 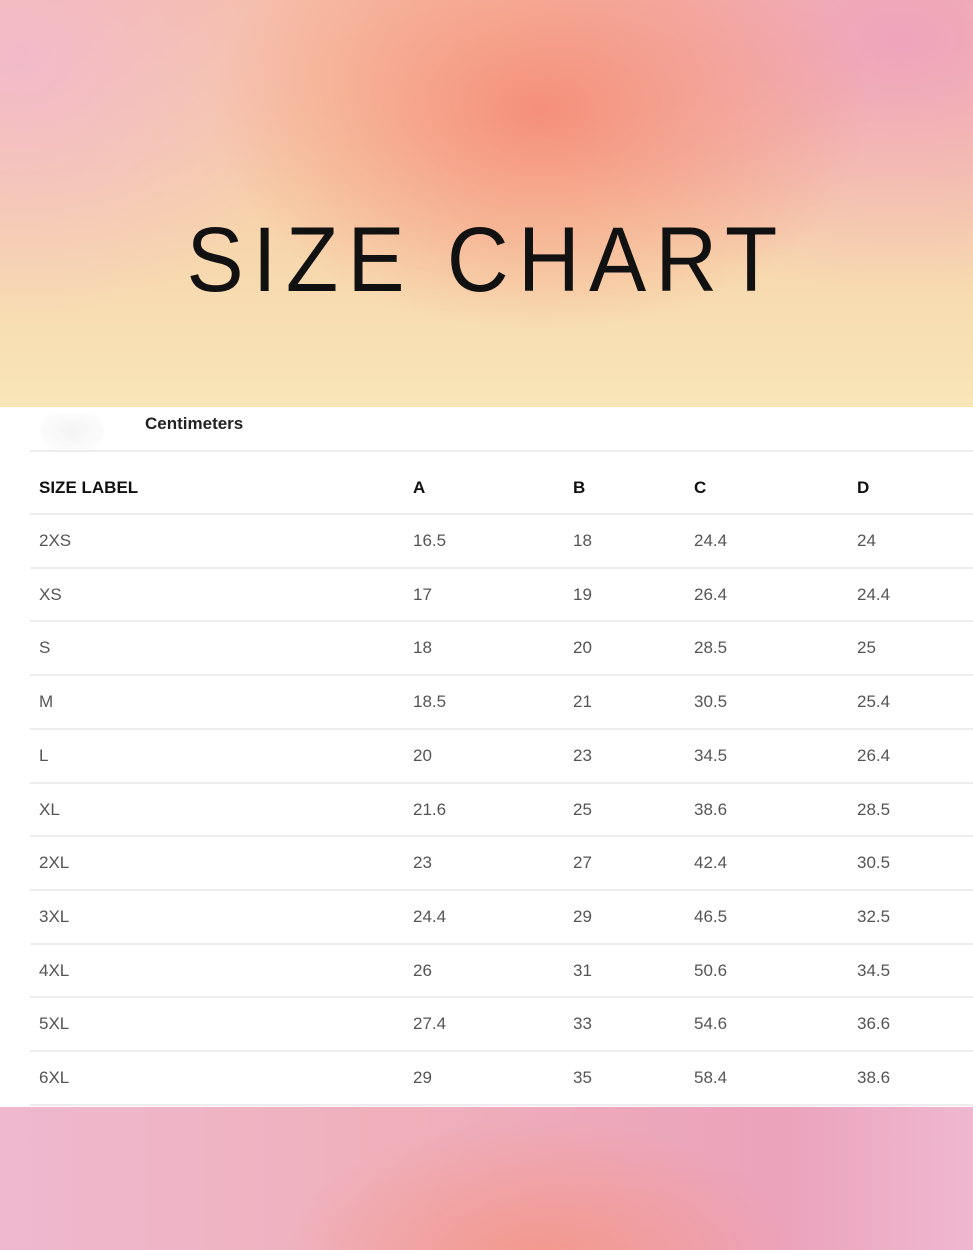 I want to click on measurement-cell: 35, so click(x=582, y=1077).